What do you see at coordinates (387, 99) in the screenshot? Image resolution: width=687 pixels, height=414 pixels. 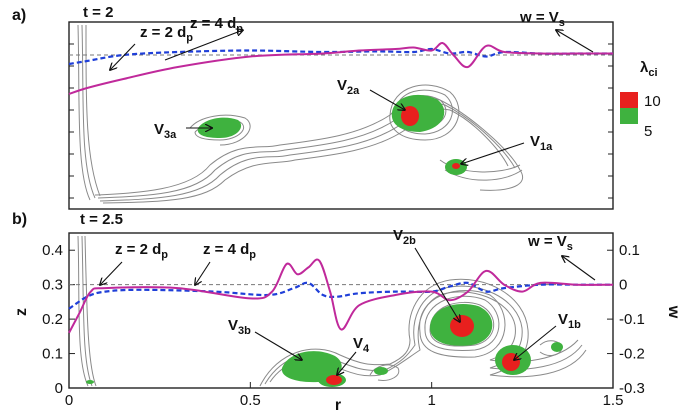 I see `arrow-v2a` at bounding box center [387, 99].